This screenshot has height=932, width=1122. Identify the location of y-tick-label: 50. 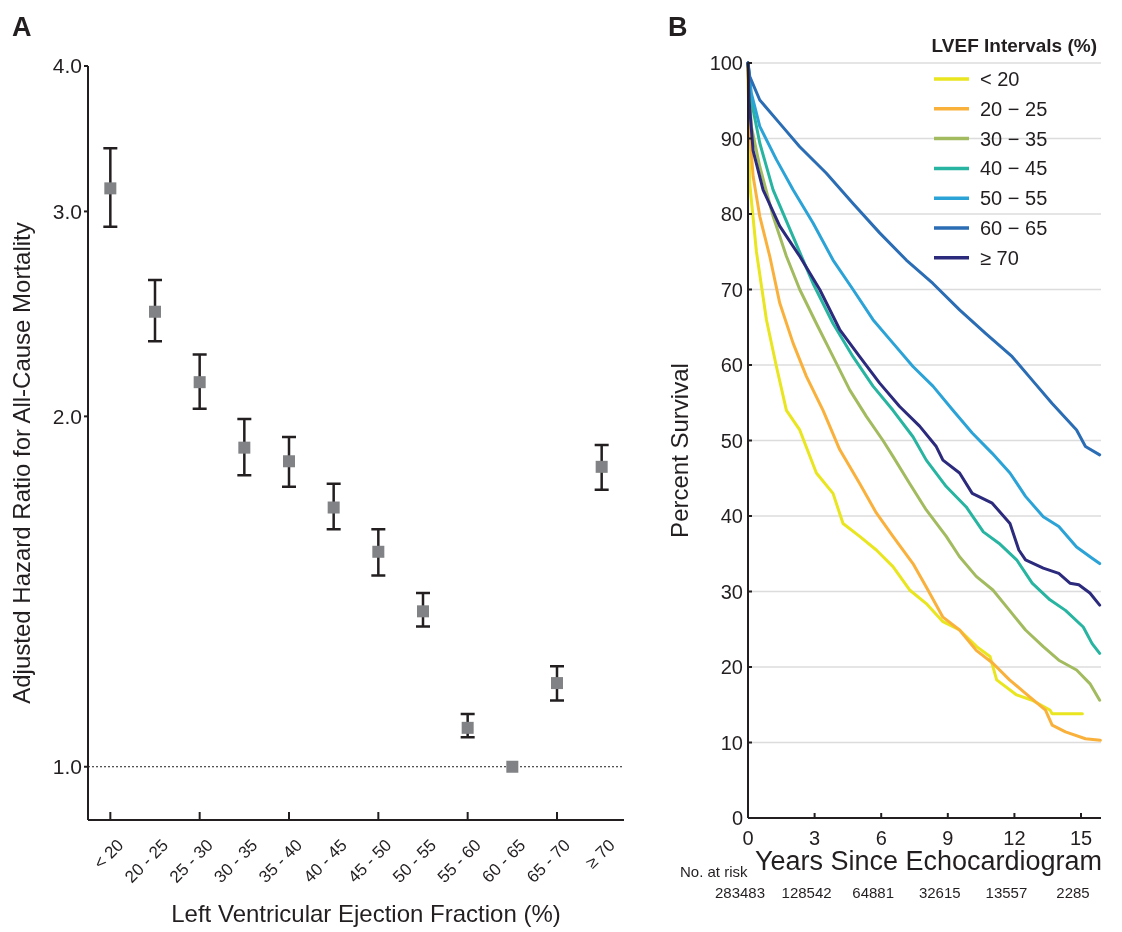
(731, 440).